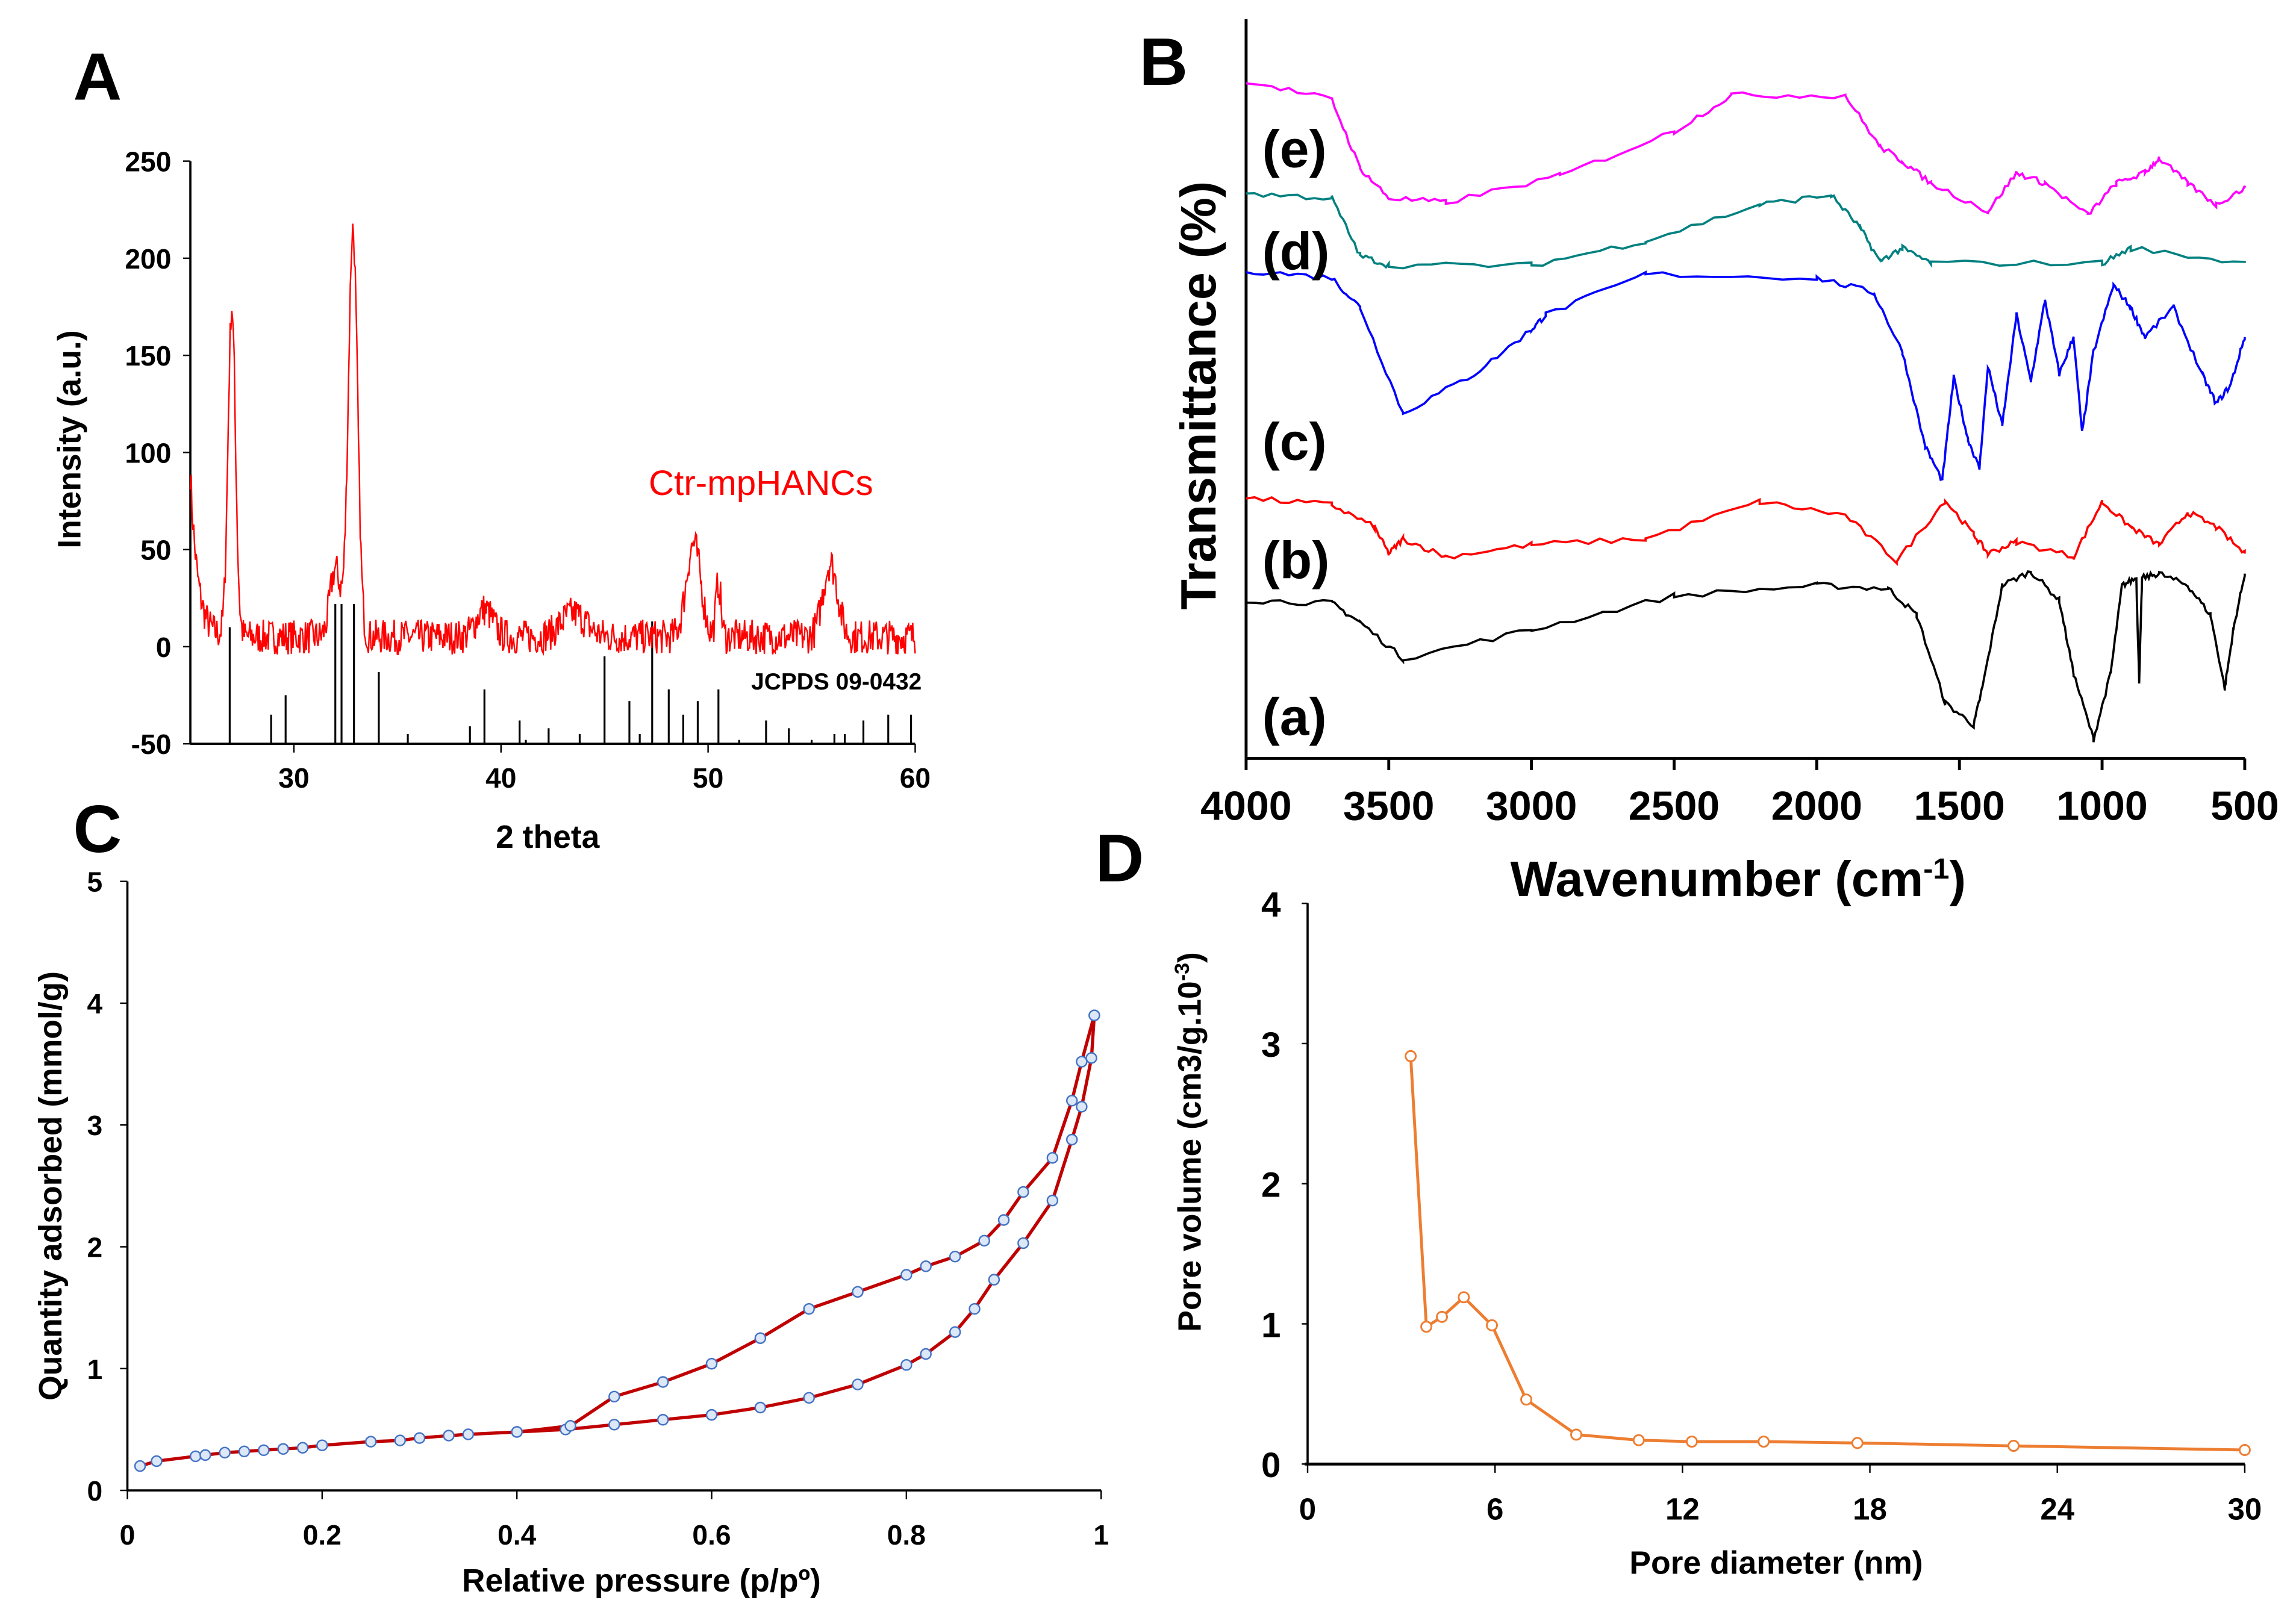  Describe the element at coordinates (906, 1535) in the screenshot. I see `x-tick-label: 0.8` at that location.